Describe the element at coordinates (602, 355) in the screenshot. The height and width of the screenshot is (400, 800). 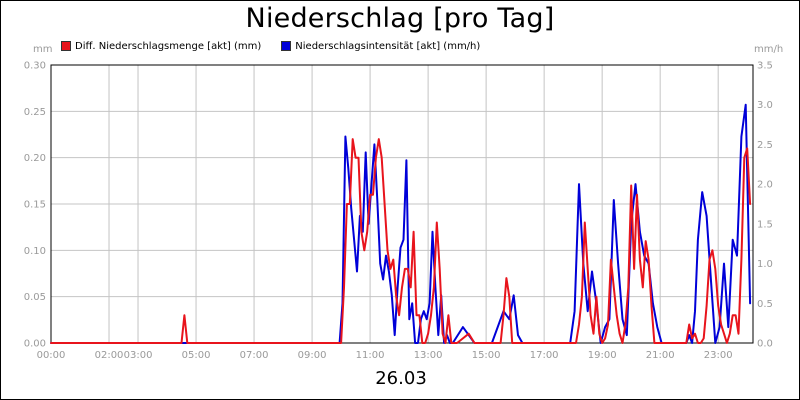
I see `x-tick-label: 19:00` at that location.